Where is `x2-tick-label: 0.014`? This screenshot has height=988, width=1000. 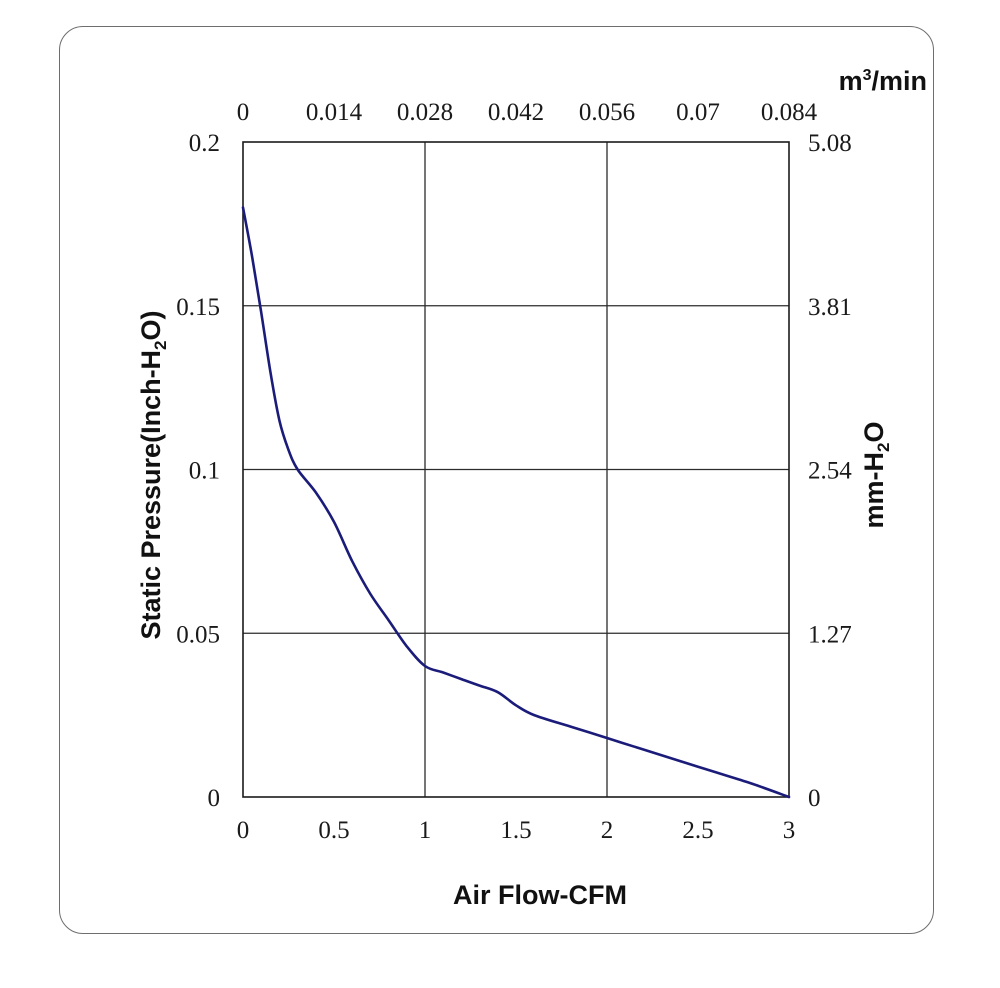
x2-tick-label: 0.014 is located at coordinates (334, 112).